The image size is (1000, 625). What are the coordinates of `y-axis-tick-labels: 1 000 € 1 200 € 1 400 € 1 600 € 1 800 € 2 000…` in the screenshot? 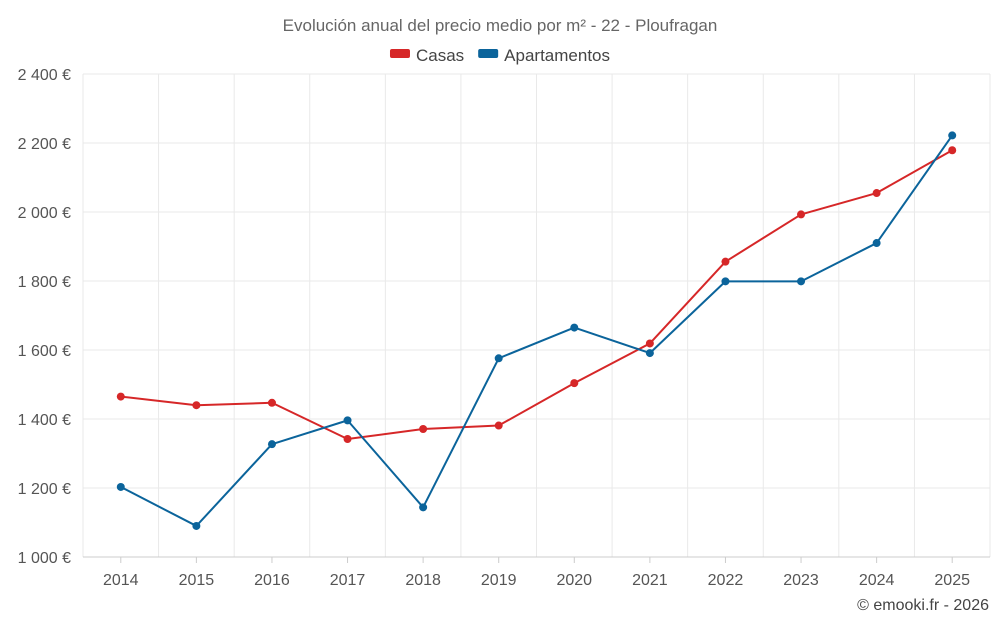 It's located at (44, 317).